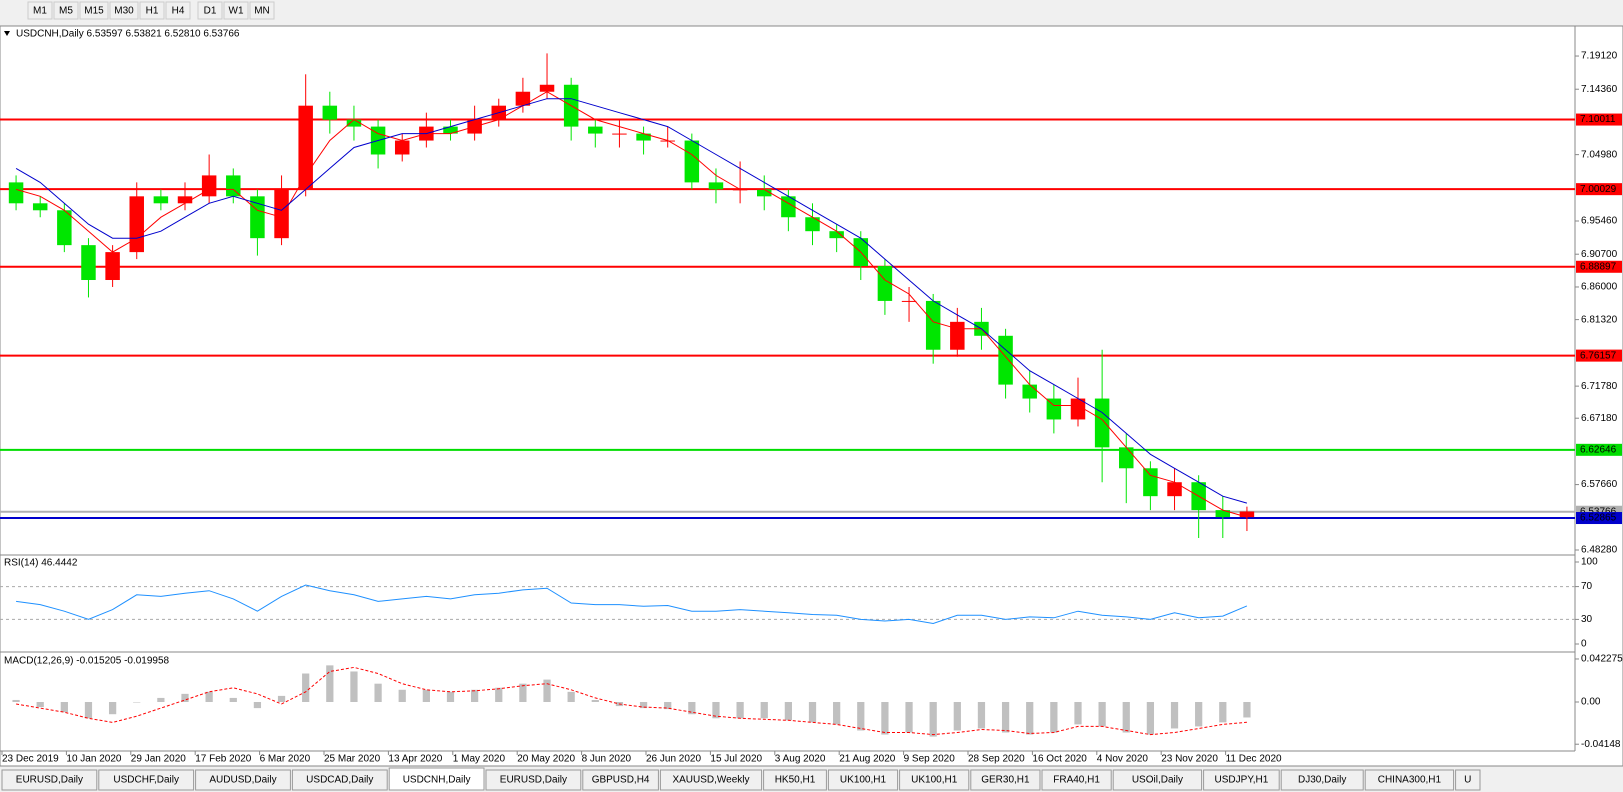 The image size is (1623, 792). I want to click on tab-label: U, so click(1467, 780).